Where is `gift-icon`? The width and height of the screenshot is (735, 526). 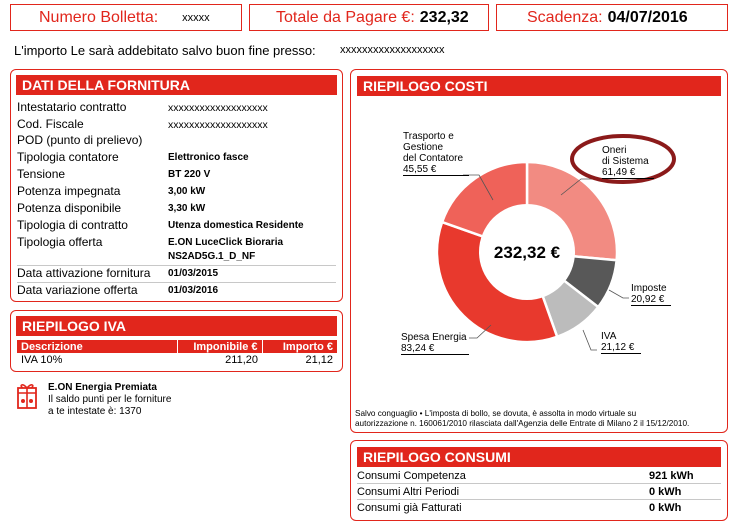
gift-icon is located at coordinates (27, 396).